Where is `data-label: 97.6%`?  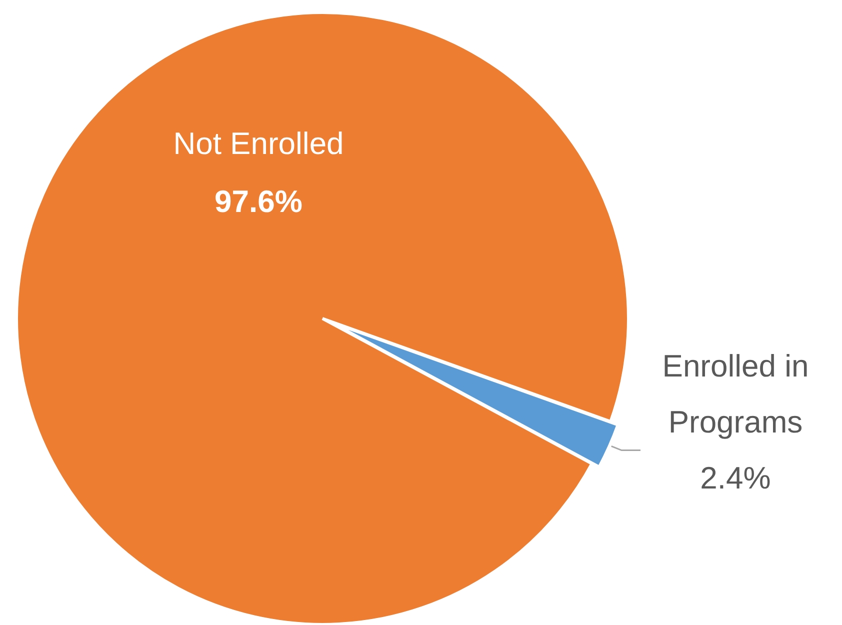 data-label: 97.6% is located at coordinates (258, 201).